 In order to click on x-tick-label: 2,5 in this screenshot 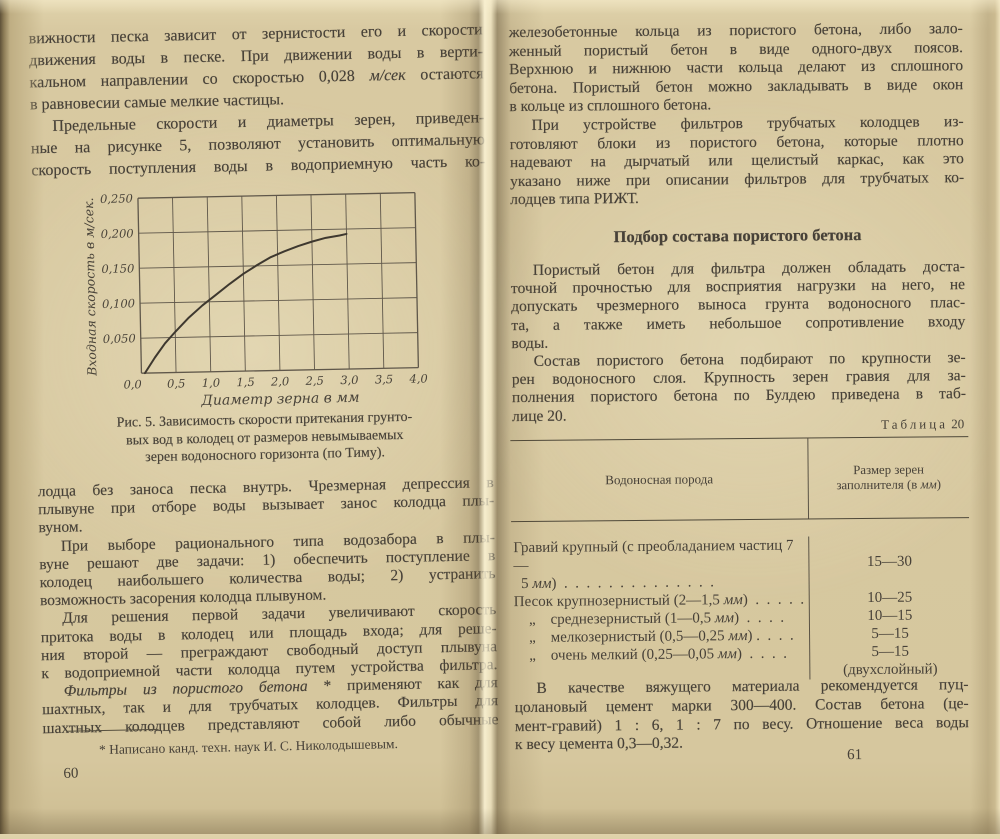, I will do `click(314, 381)`.